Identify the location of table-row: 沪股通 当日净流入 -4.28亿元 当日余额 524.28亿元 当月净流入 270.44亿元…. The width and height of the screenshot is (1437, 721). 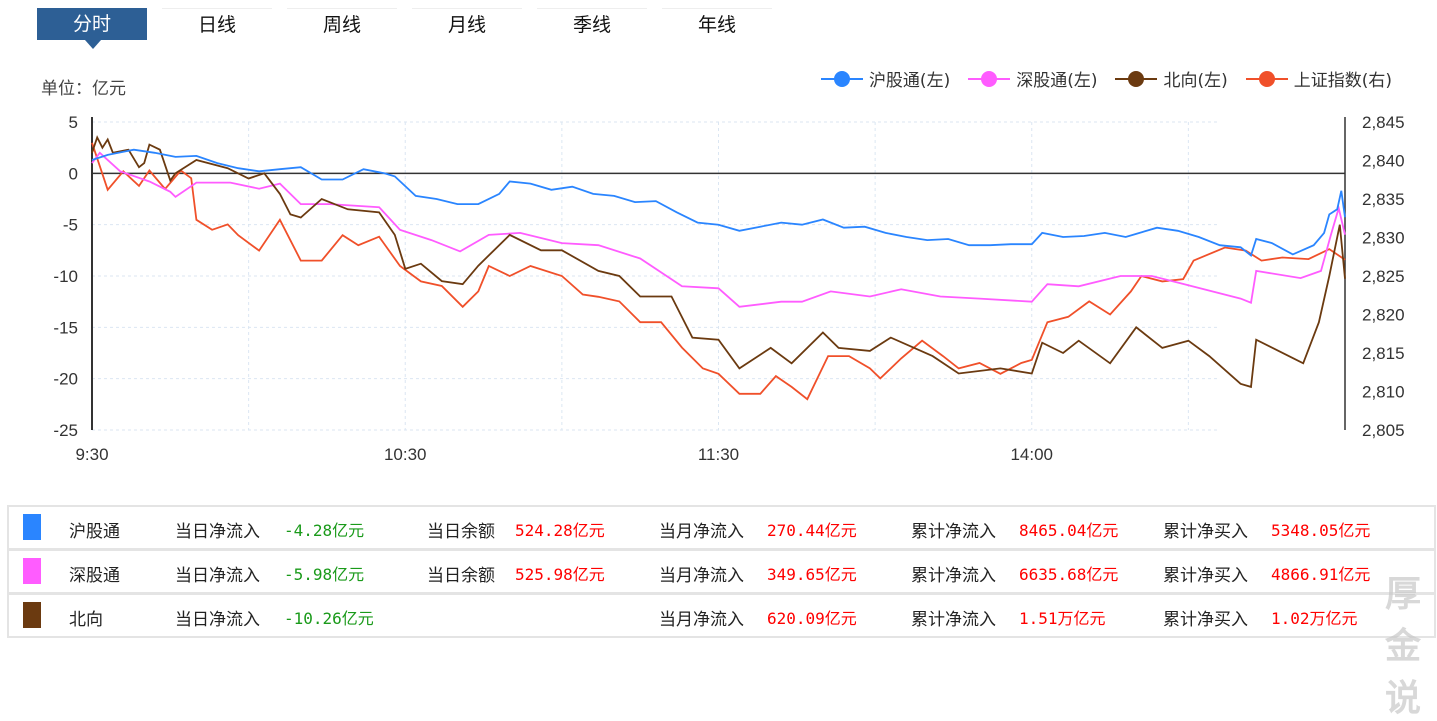
(721, 529).